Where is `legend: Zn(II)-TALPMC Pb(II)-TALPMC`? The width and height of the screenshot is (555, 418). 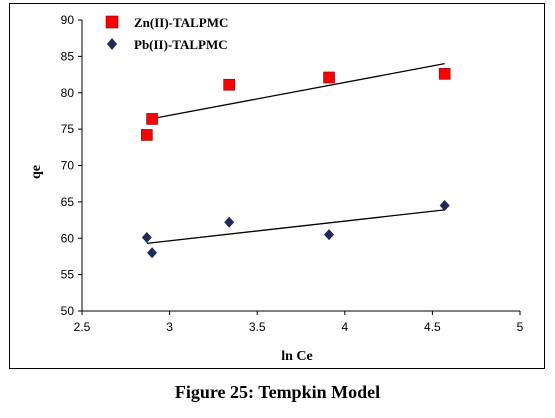
legend: Zn(II)-TALPMC Pb(II)-TALPMC is located at coordinates (166, 33).